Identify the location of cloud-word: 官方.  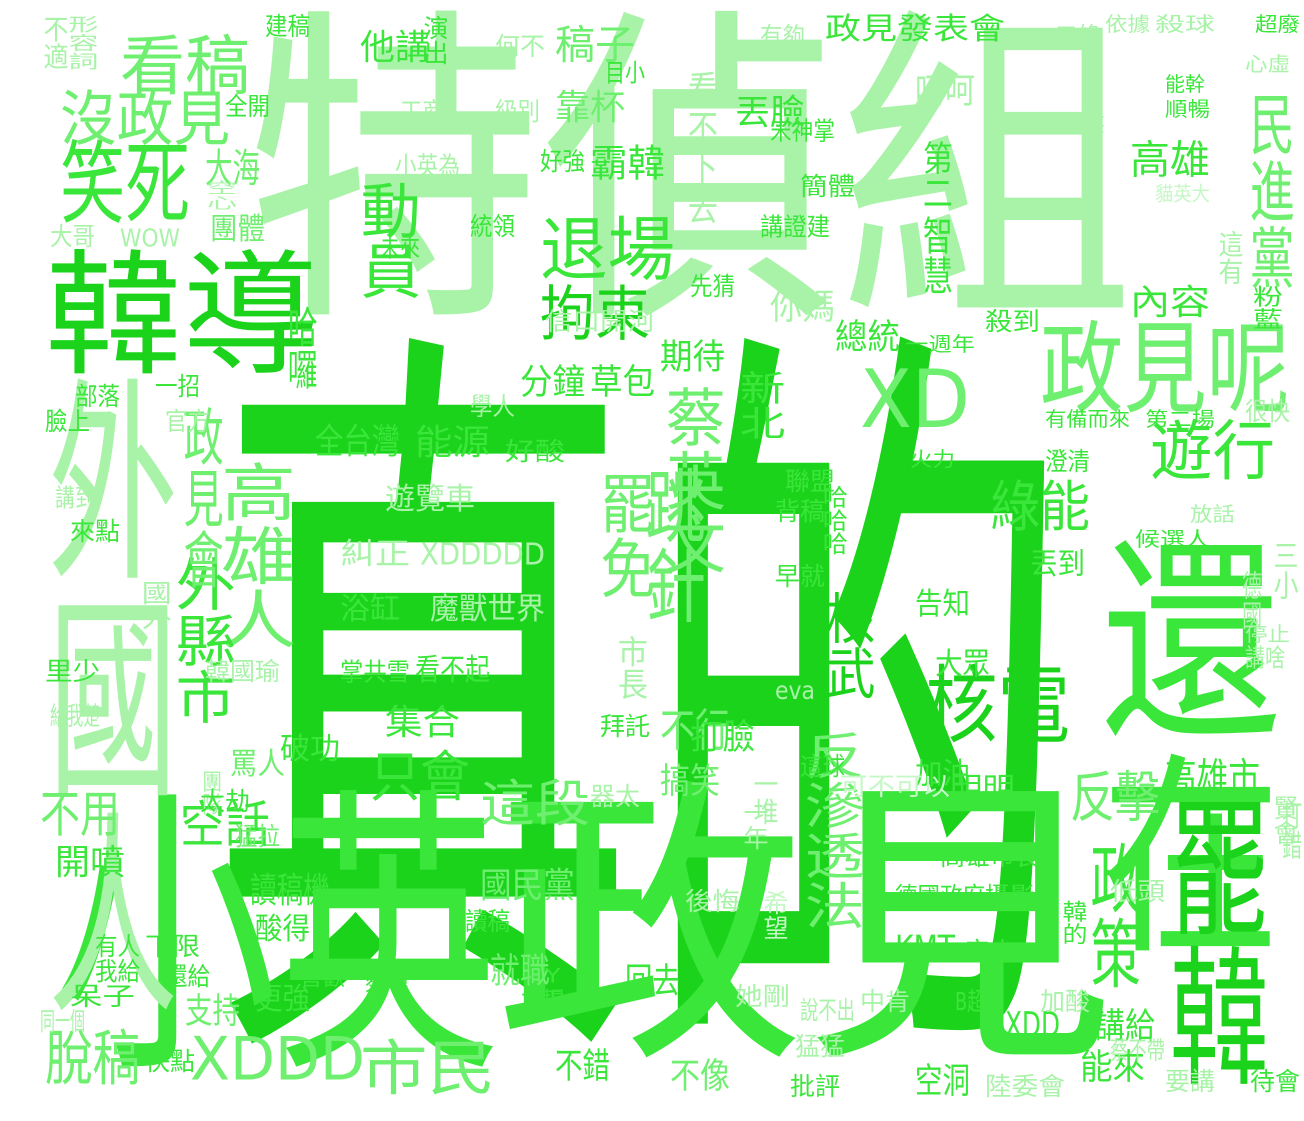
(188, 422).